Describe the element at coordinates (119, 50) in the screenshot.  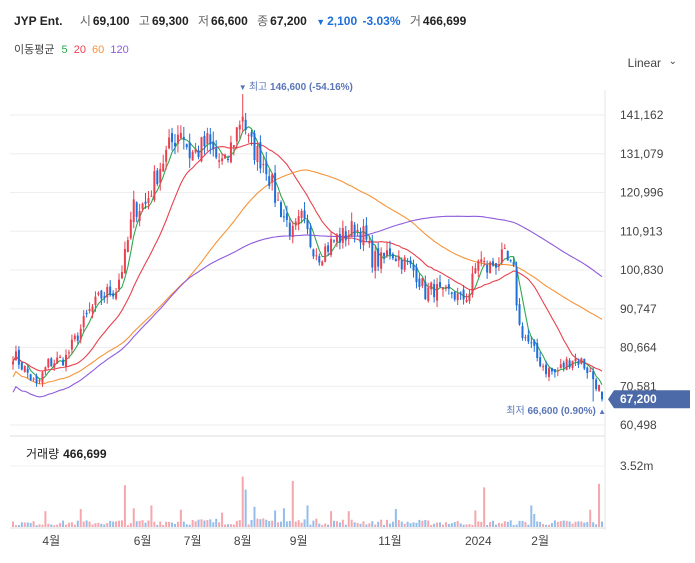
I see `ma-120-label: 120` at that location.